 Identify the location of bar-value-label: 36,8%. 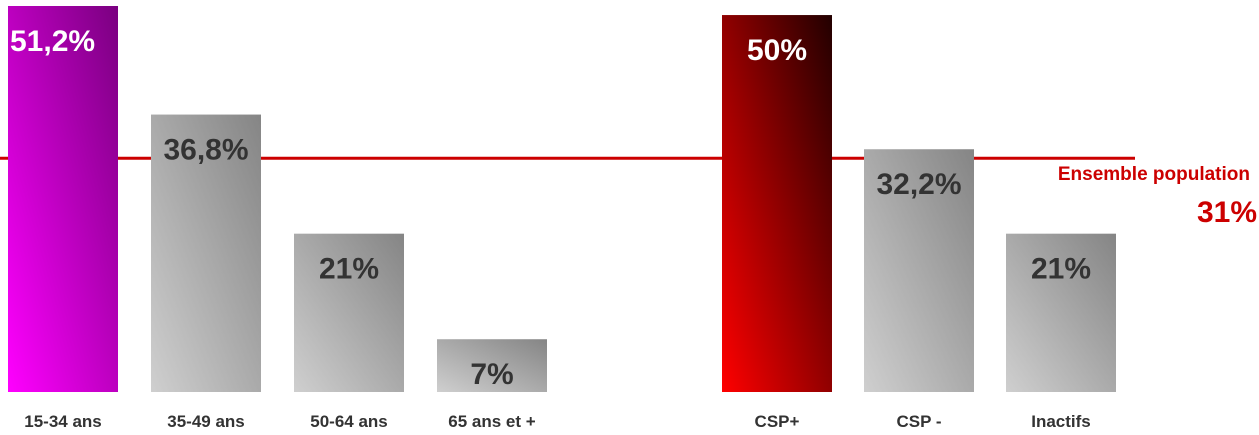
(205, 150).